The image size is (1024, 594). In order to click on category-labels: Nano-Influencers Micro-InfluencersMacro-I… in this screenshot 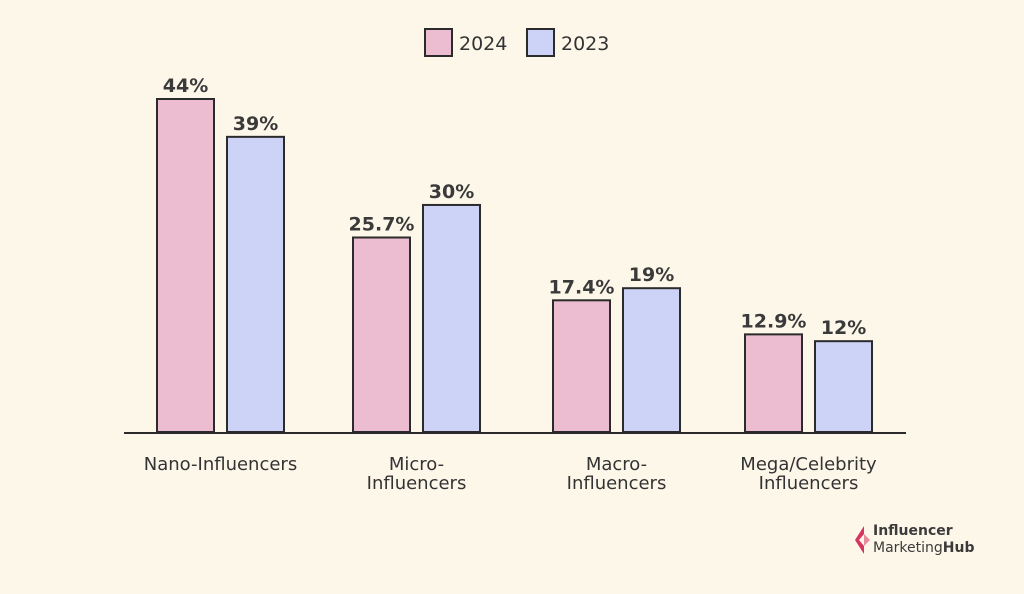, I will do `click(510, 474)`.